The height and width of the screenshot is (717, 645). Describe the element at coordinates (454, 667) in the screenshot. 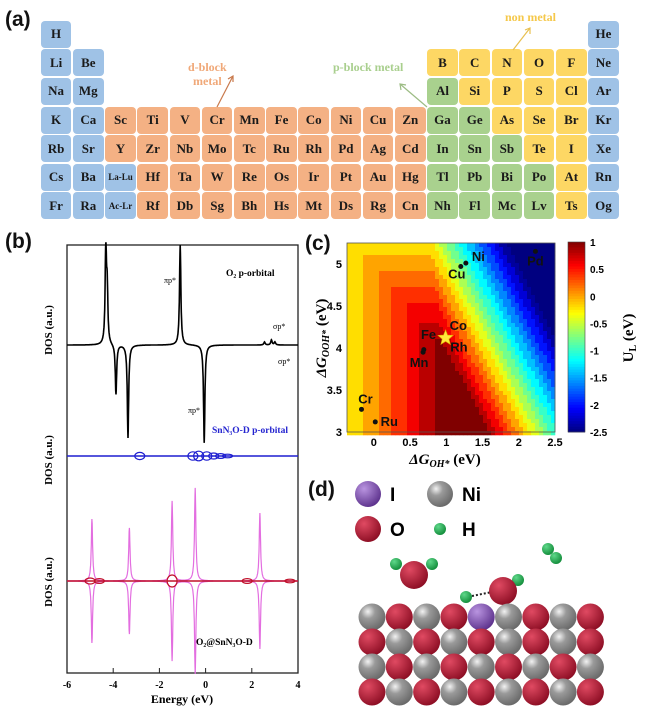

I see `o-atom` at that location.